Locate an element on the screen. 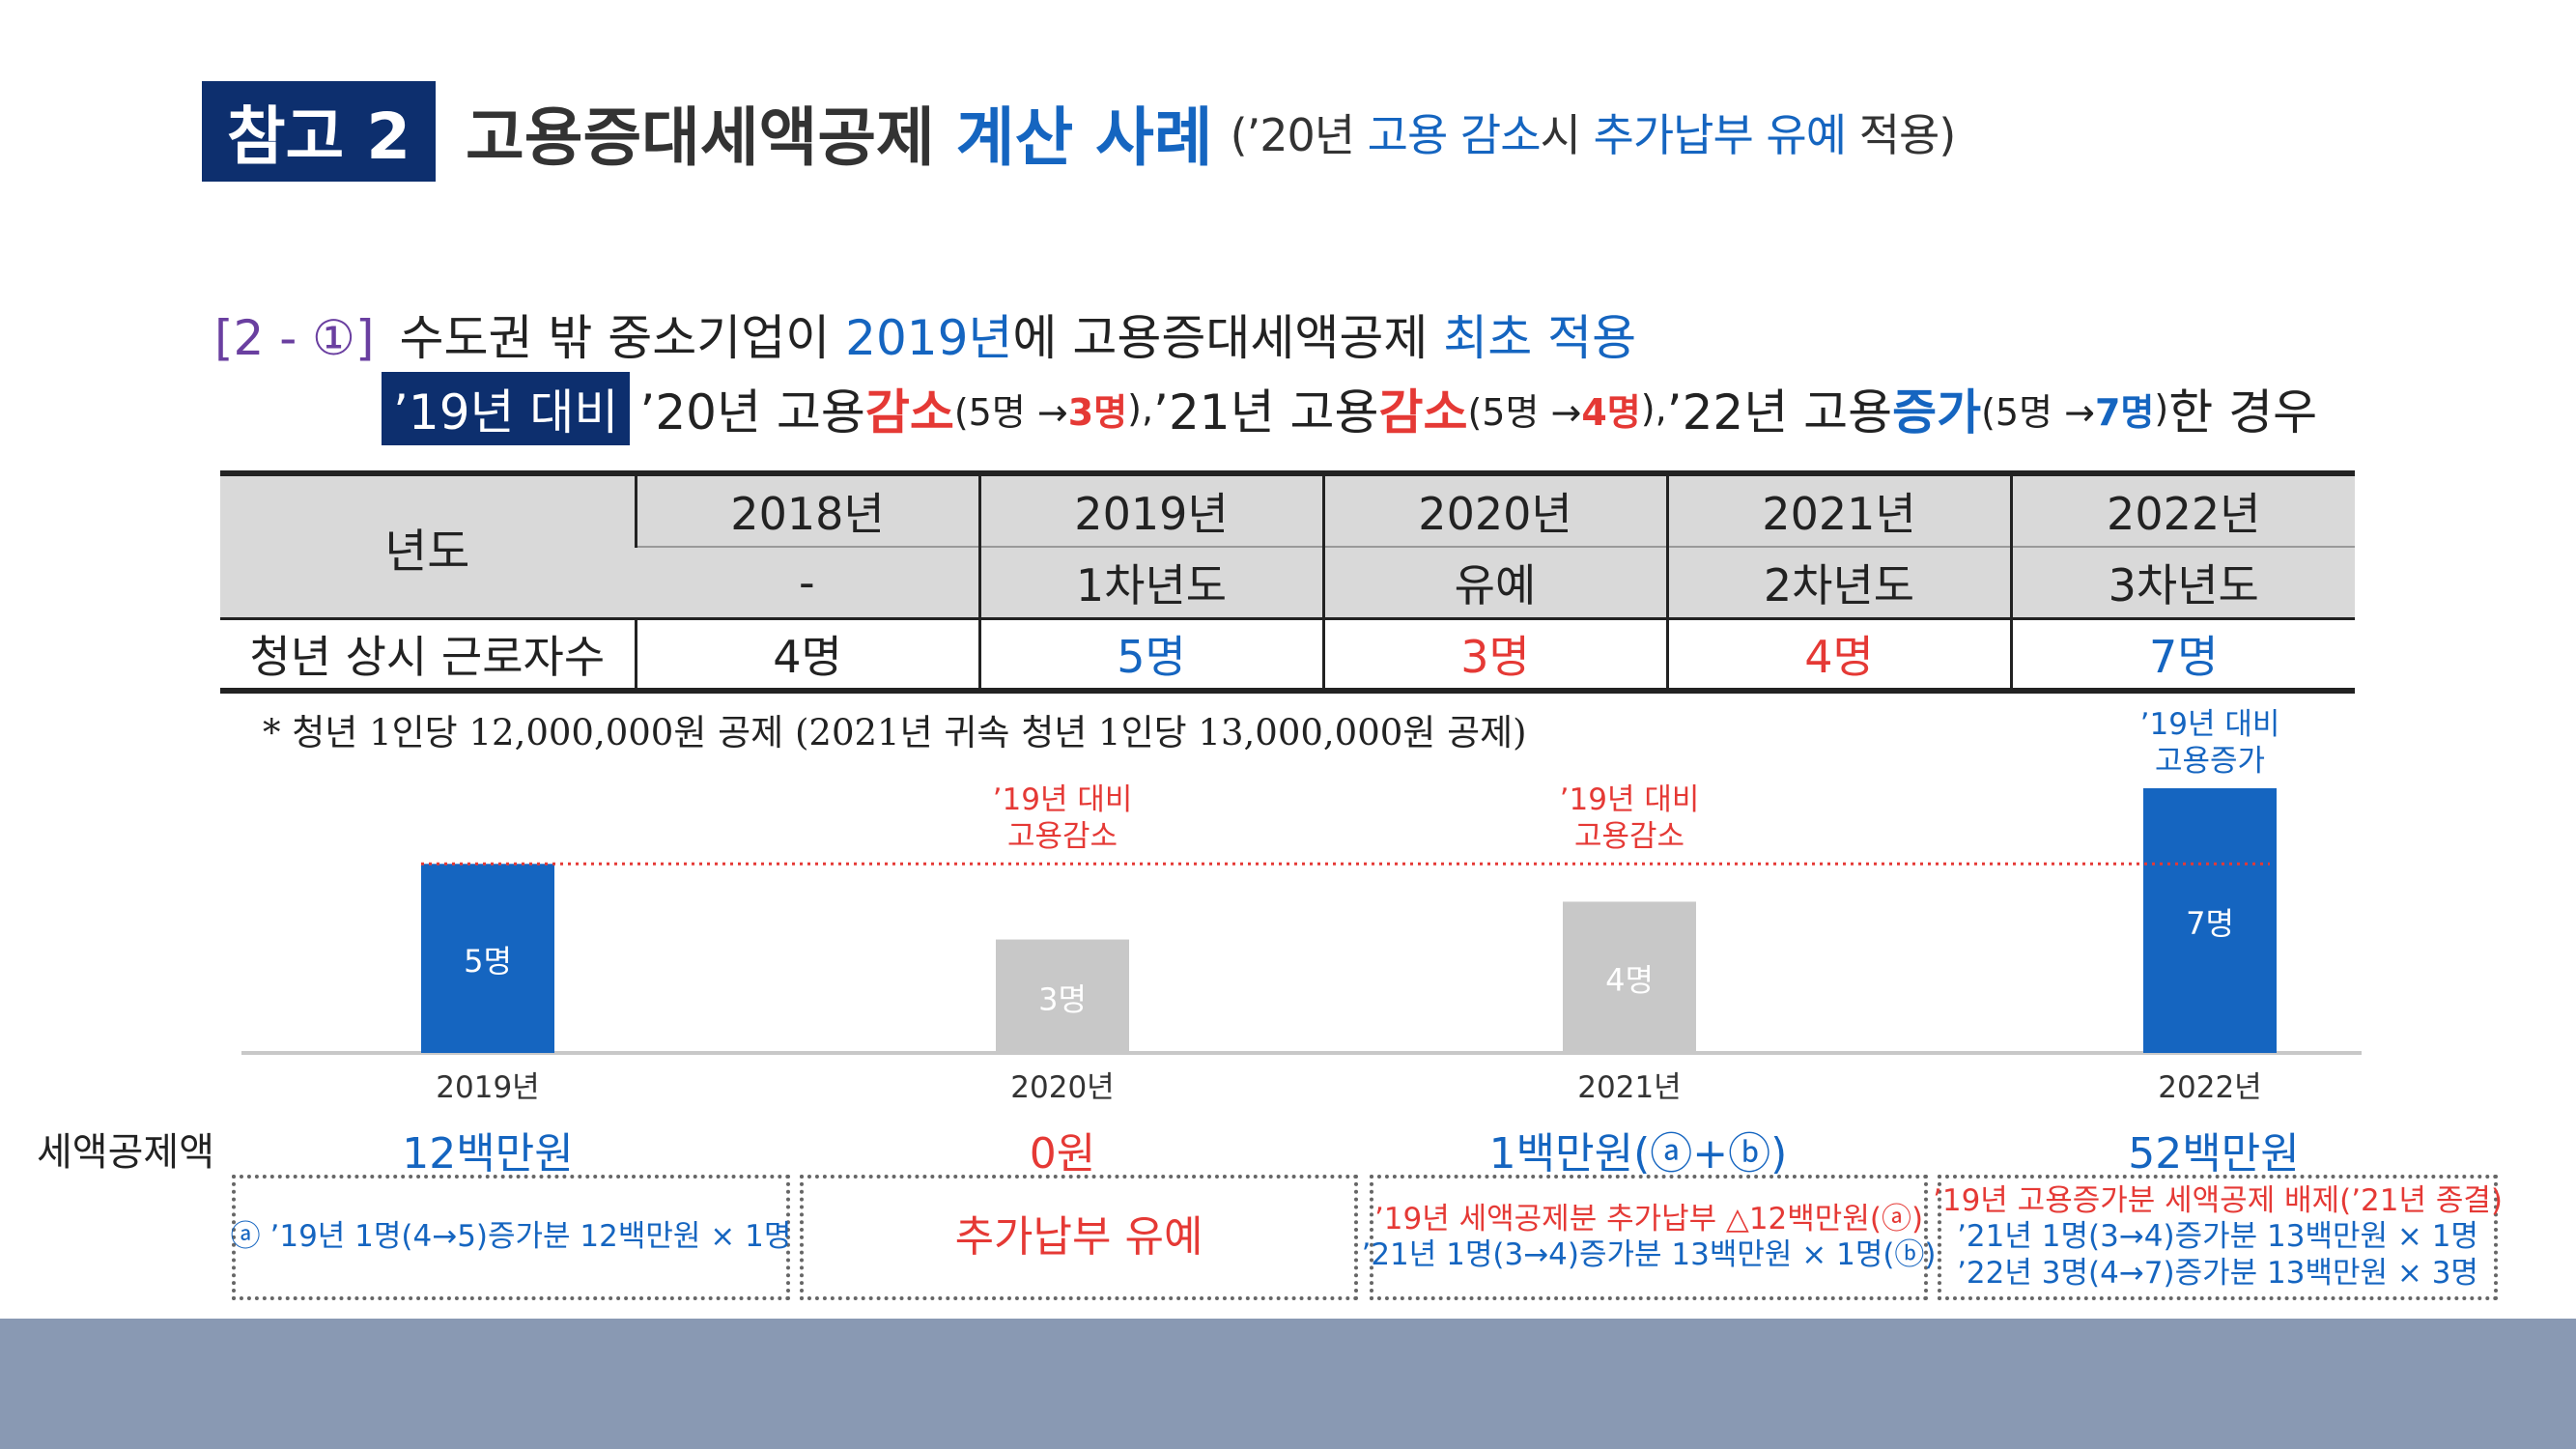 This screenshot has height=1449, width=2576. baseline-tag: ’19년 대비 is located at coordinates (506, 408).